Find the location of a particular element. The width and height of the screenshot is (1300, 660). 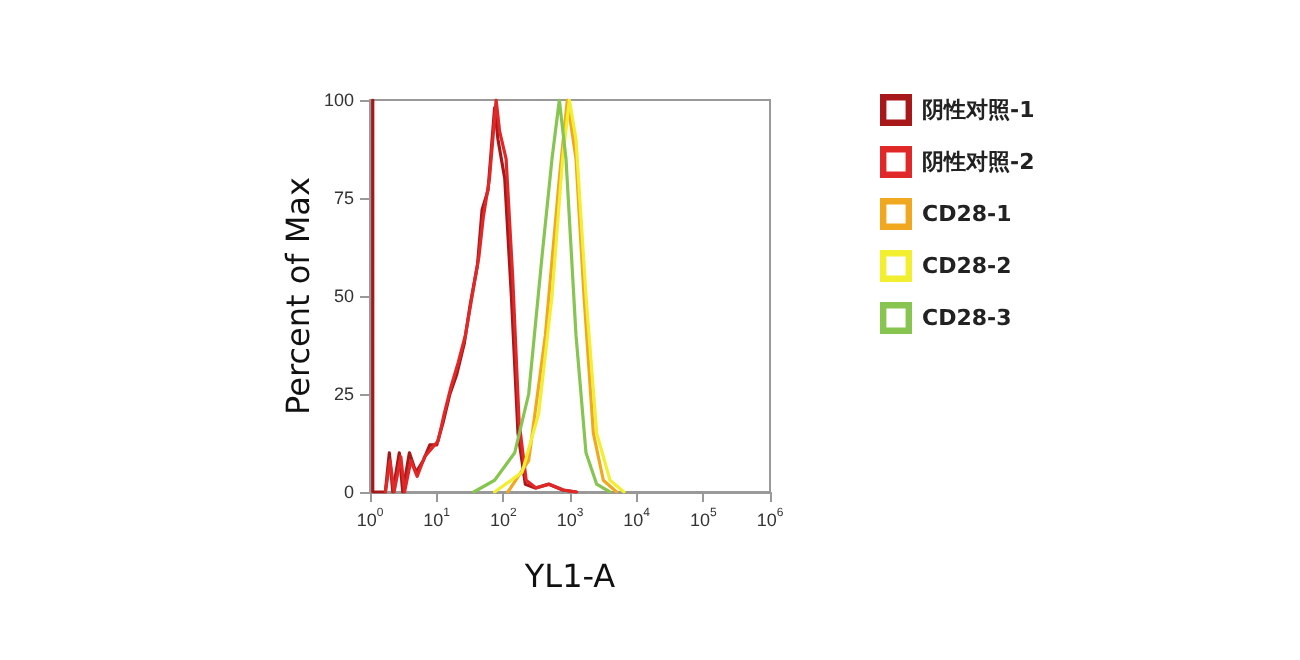

legend-label: CD28-1 is located at coordinates (967, 214).